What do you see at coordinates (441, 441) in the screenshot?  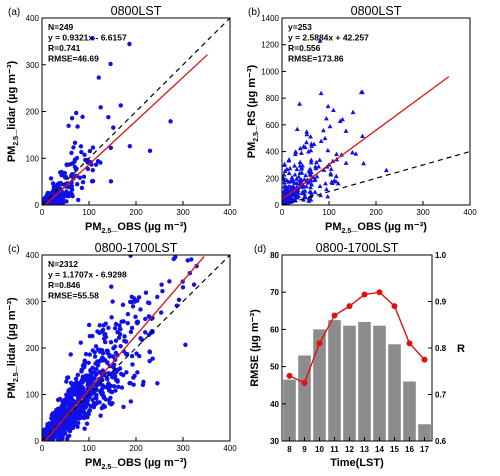 I see `y-tick-label-right: 0.6` at bounding box center [441, 441].